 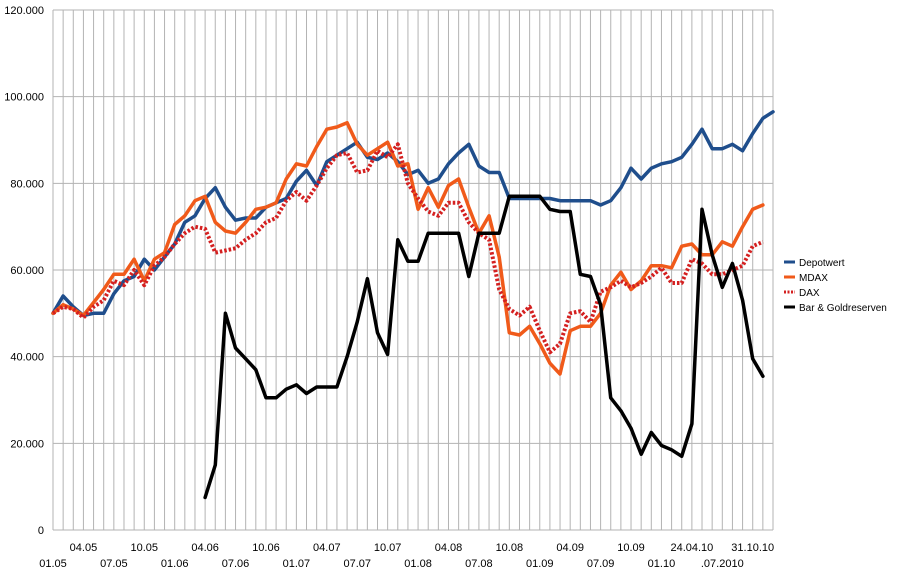 I want to click on x-tick-label: 07.07, so click(x=357, y=564).